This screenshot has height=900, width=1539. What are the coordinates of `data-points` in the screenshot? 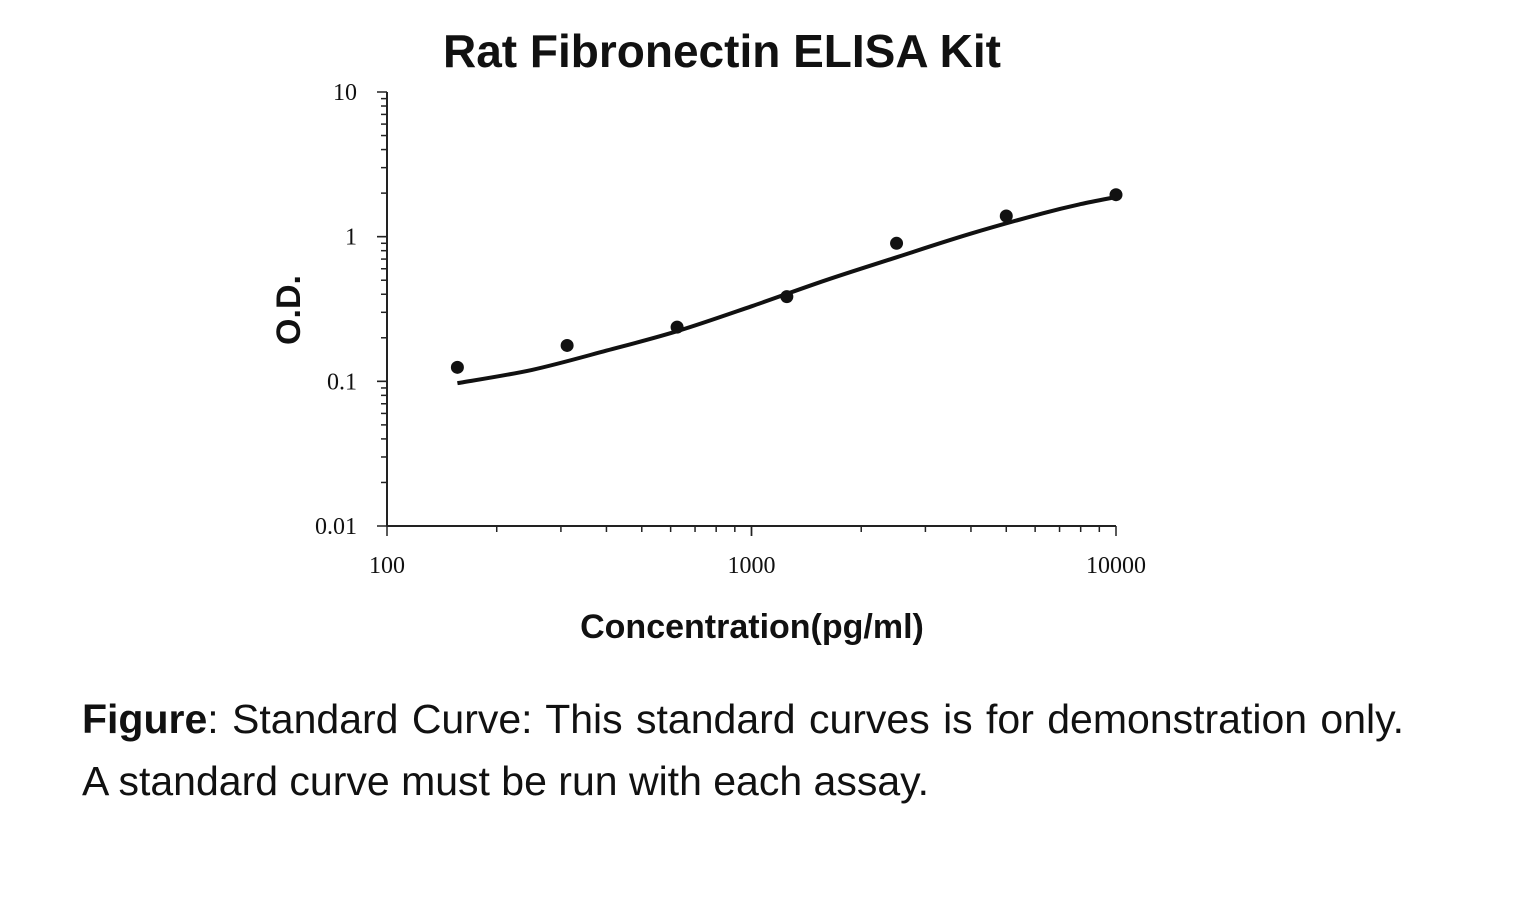 It's located at (786, 281).